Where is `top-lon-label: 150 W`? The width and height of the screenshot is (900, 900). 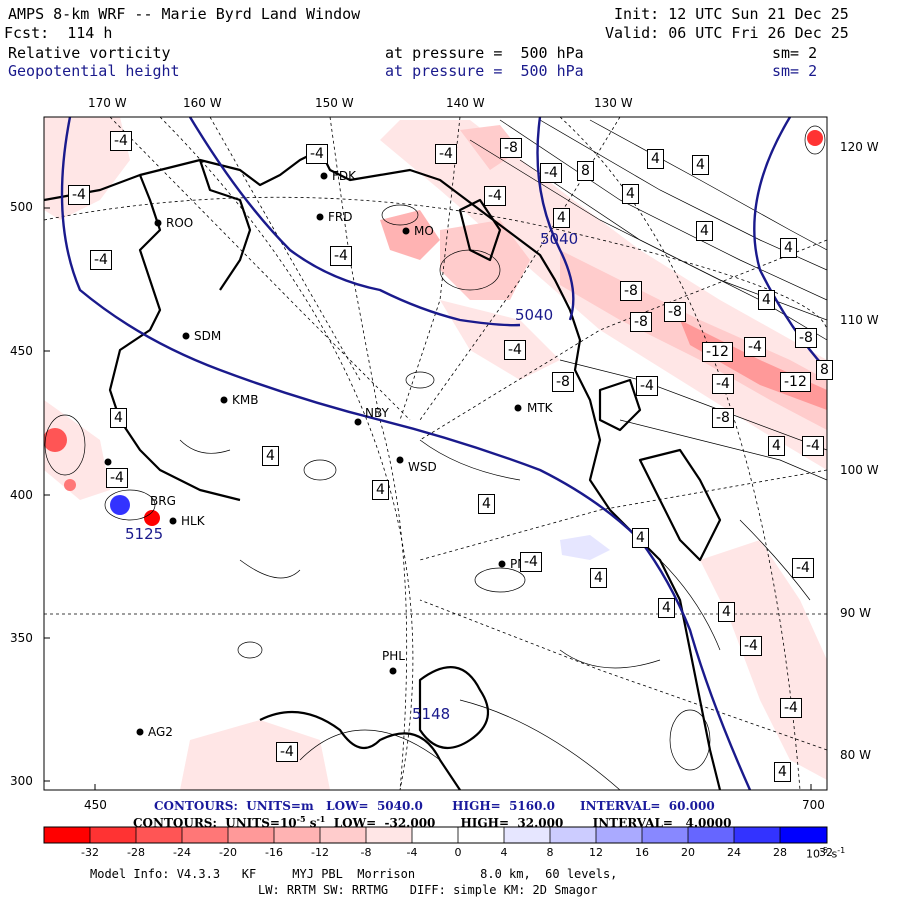
top-lon-label: 150 W is located at coordinates (334, 103).